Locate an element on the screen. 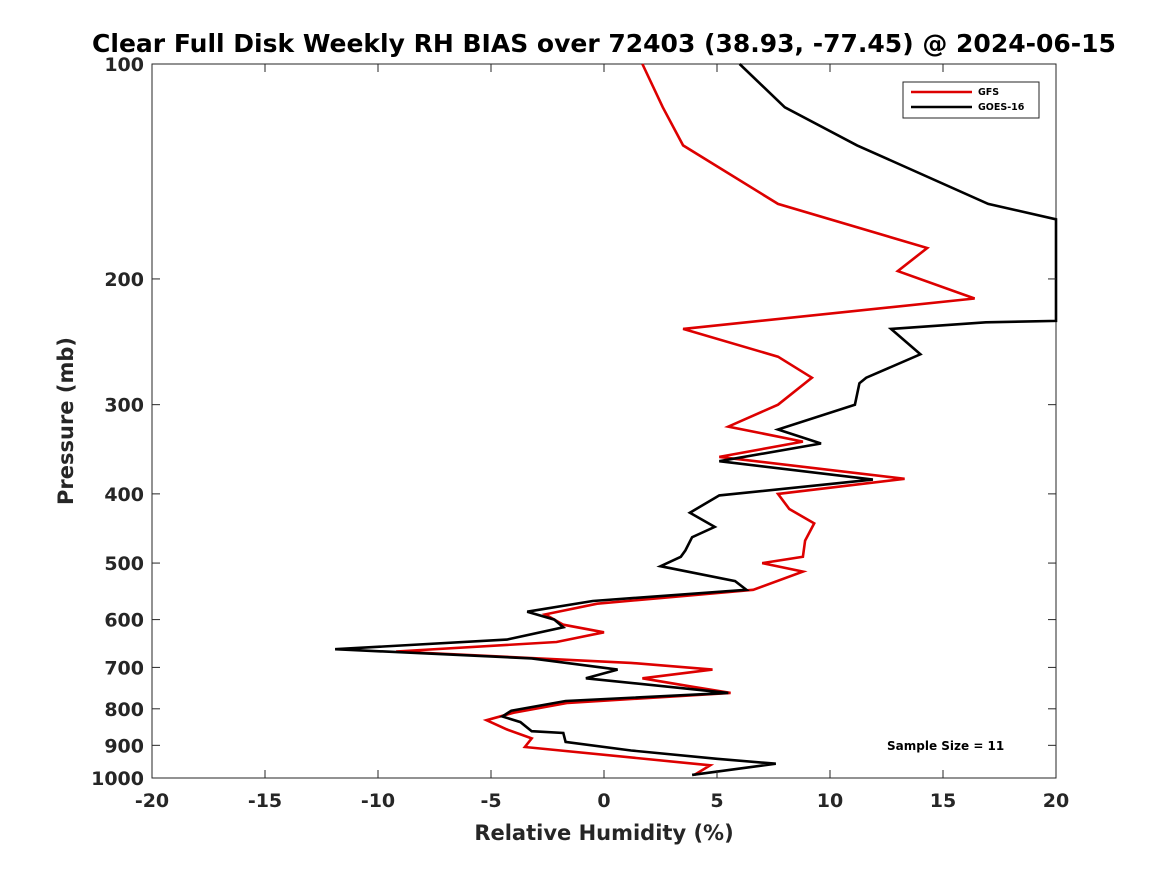 The image size is (1167, 875). legend: GFS GOES-16 is located at coordinates (971, 100).